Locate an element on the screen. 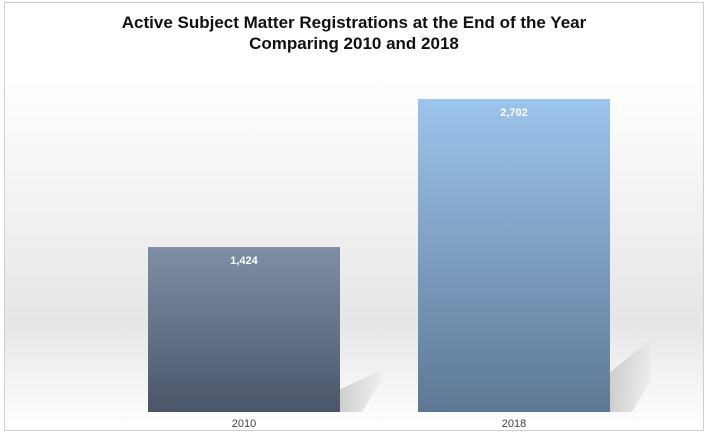 This screenshot has height=433, width=708. bar-2010 is located at coordinates (244, 329).